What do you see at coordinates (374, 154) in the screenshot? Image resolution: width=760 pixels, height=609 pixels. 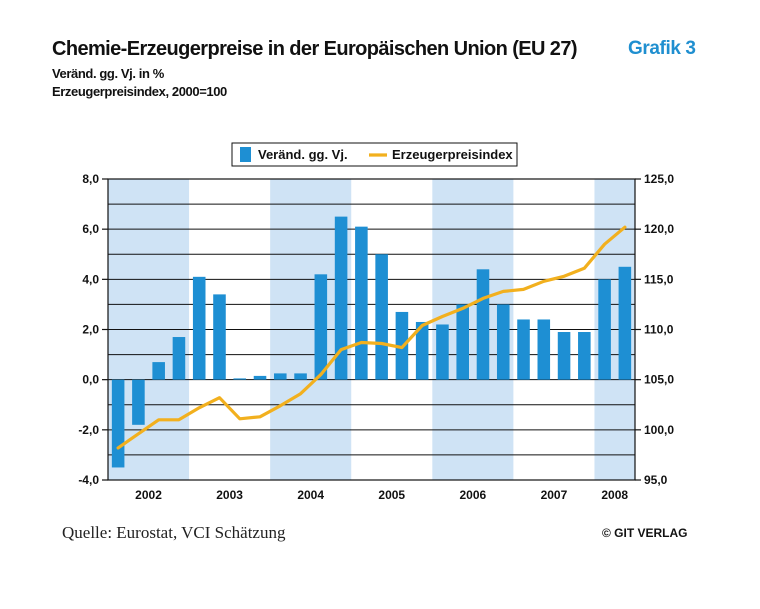 I see `legend: Veränd. gg. Vj. Erzeugerpreisindex` at bounding box center [374, 154].